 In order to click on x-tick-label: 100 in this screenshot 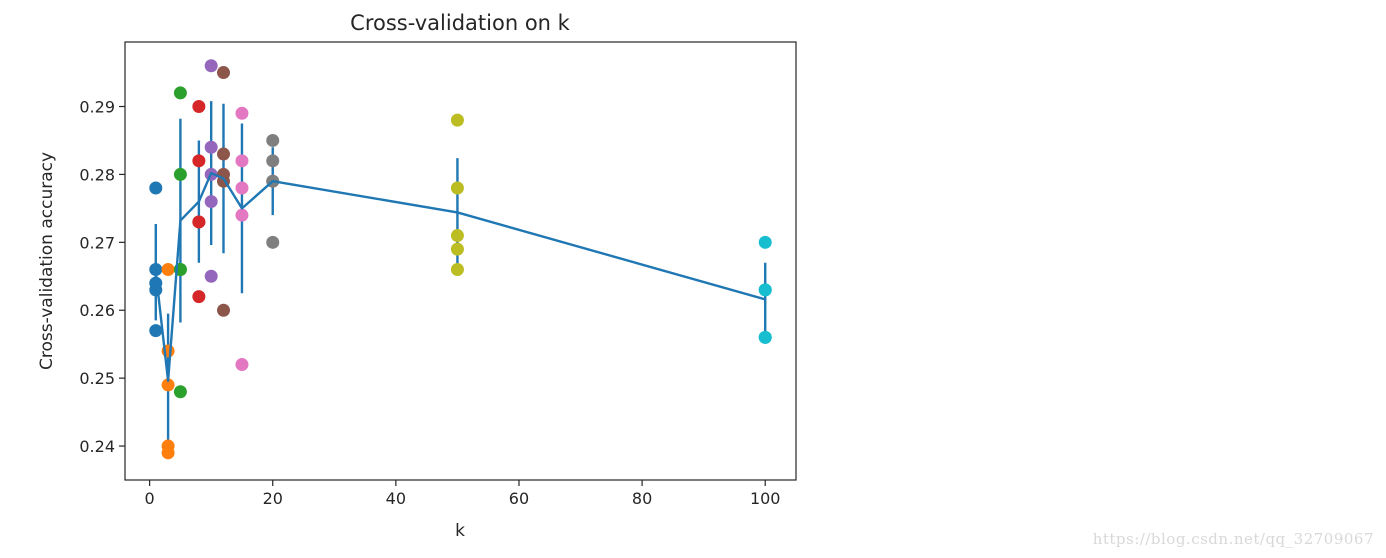, I will do `click(765, 498)`.